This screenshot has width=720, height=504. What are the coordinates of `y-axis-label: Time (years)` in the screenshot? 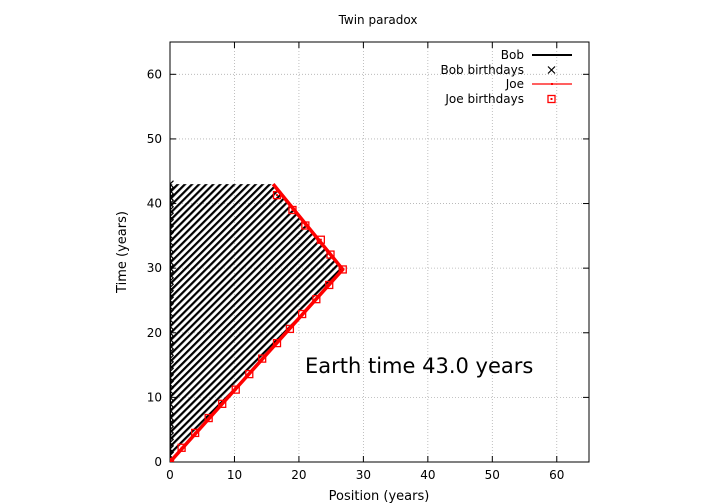 It's located at (122, 252).